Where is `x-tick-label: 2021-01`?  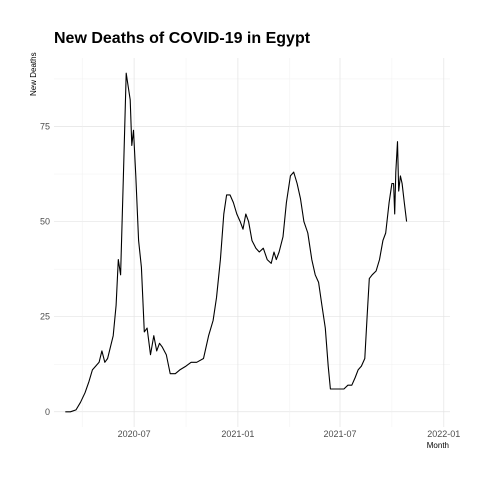
x-tick-label: 2021-01 is located at coordinates (237, 434).